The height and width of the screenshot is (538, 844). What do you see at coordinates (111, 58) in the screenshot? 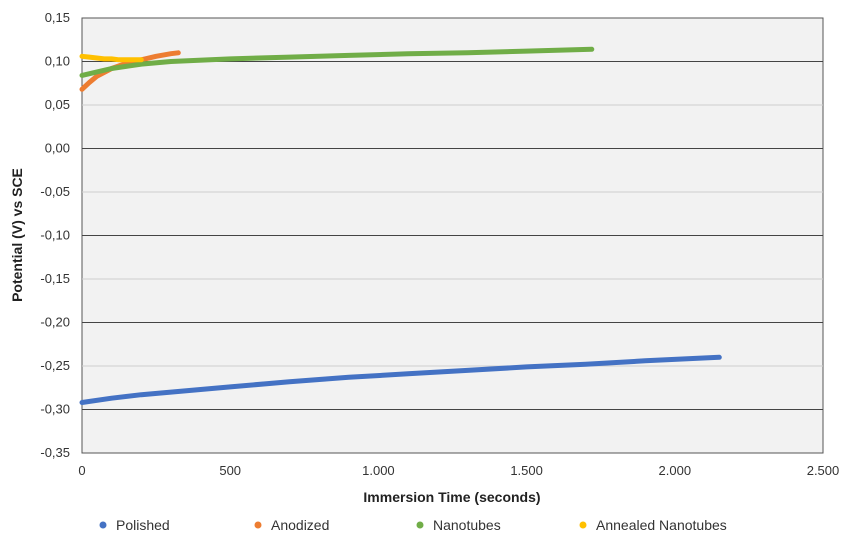
I see `series-line-annealed-nanotubes` at bounding box center [111, 58].